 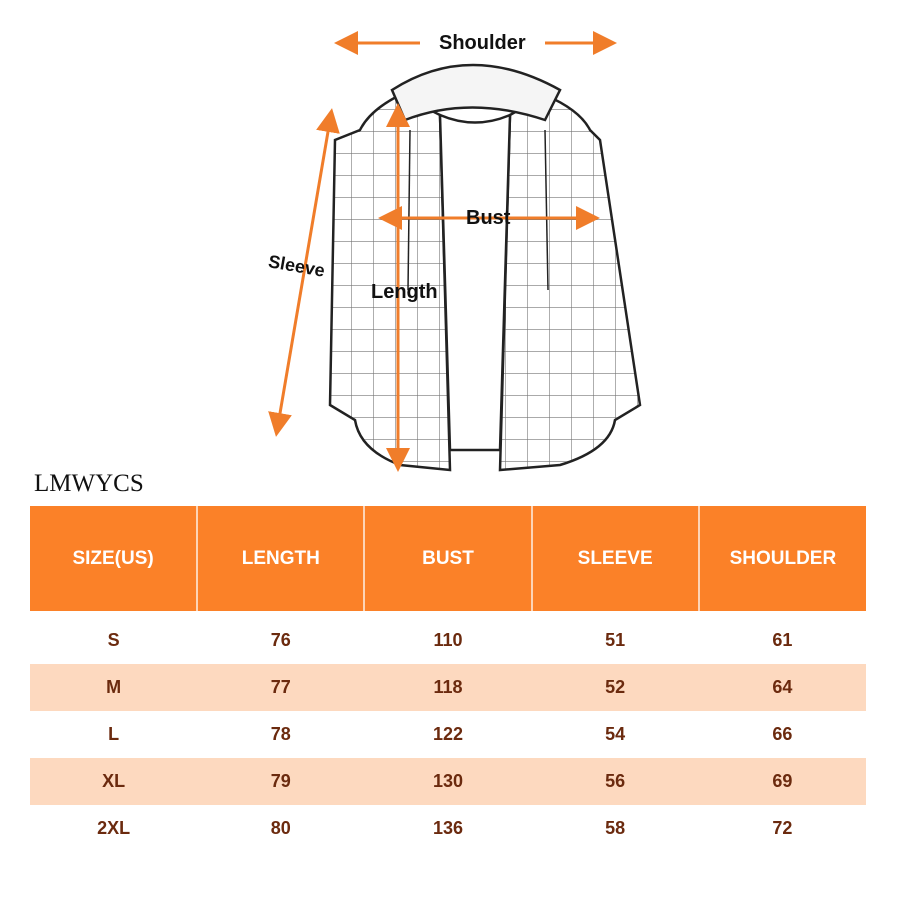 I want to click on table-cell: 76, so click(x=280, y=640).